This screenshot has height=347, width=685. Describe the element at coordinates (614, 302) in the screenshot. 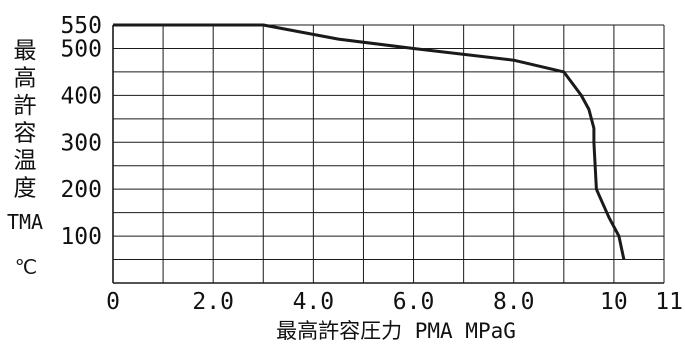

I see `x-tick-label: 10` at that location.